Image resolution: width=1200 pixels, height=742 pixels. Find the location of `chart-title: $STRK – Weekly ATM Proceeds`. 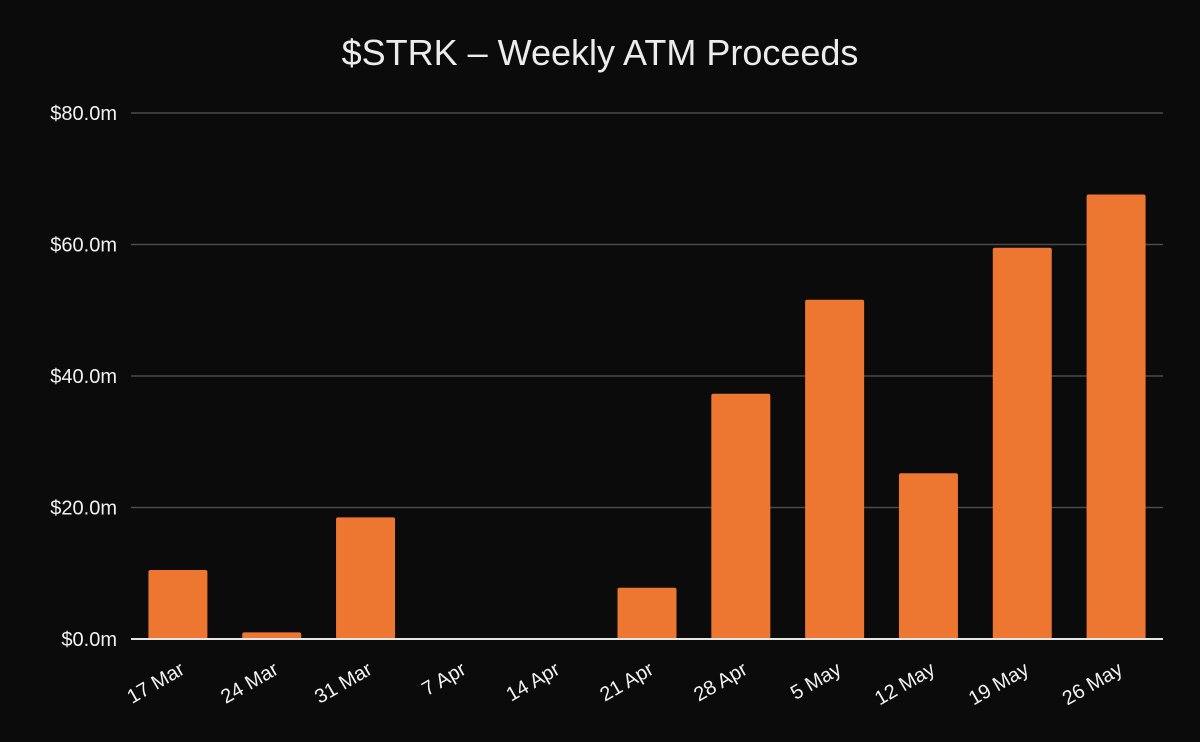

chart-title: $STRK – Weekly ATM Proceeds is located at coordinates (600, 52).